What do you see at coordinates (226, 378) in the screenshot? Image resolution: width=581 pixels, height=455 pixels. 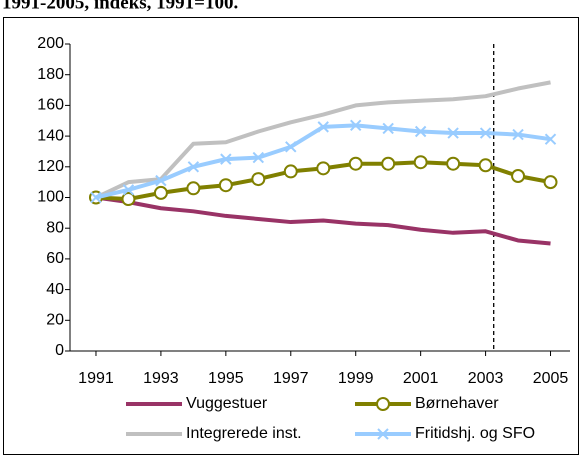 I see `x-tick-label: 1995` at bounding box center [226, 378].